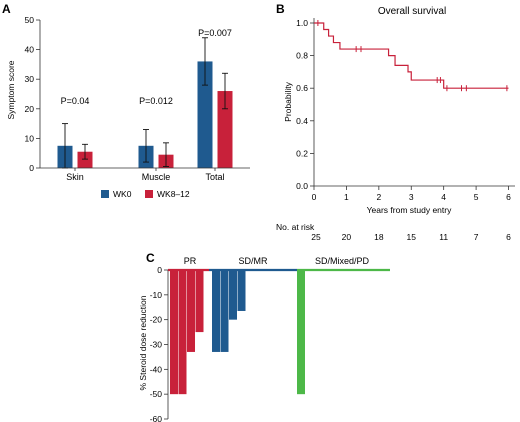  I want to click on panel-c-yticks: 0 -10 -20 -30 -40 -50 -60, so click(159, 343).